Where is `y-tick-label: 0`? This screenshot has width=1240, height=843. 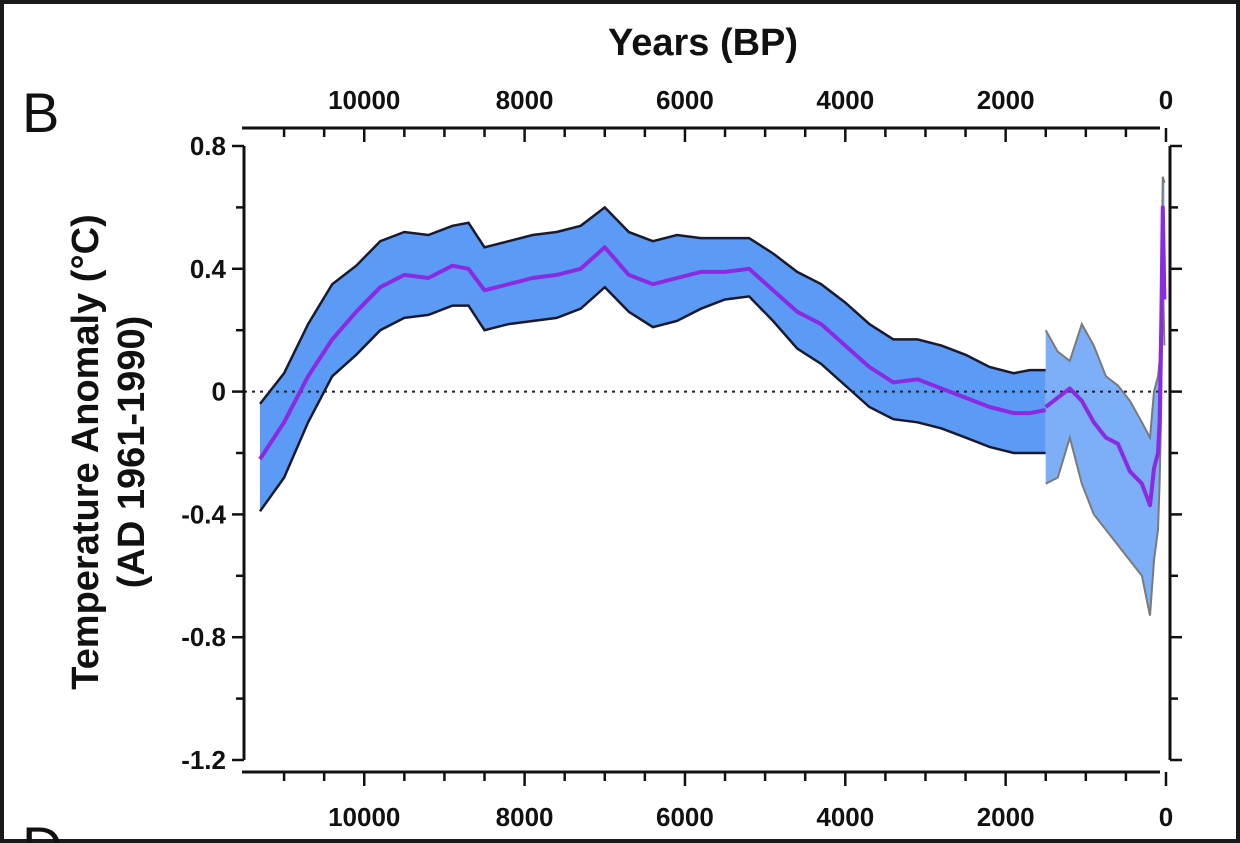
y-tick-label: 0 is located at coordinates (219, 392).